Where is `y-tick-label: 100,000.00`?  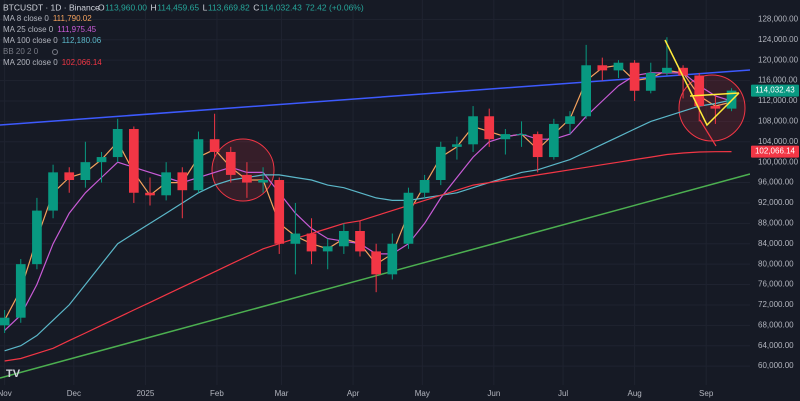
y-tick-label: 100,000.00 is located at coordinates (778, 161).